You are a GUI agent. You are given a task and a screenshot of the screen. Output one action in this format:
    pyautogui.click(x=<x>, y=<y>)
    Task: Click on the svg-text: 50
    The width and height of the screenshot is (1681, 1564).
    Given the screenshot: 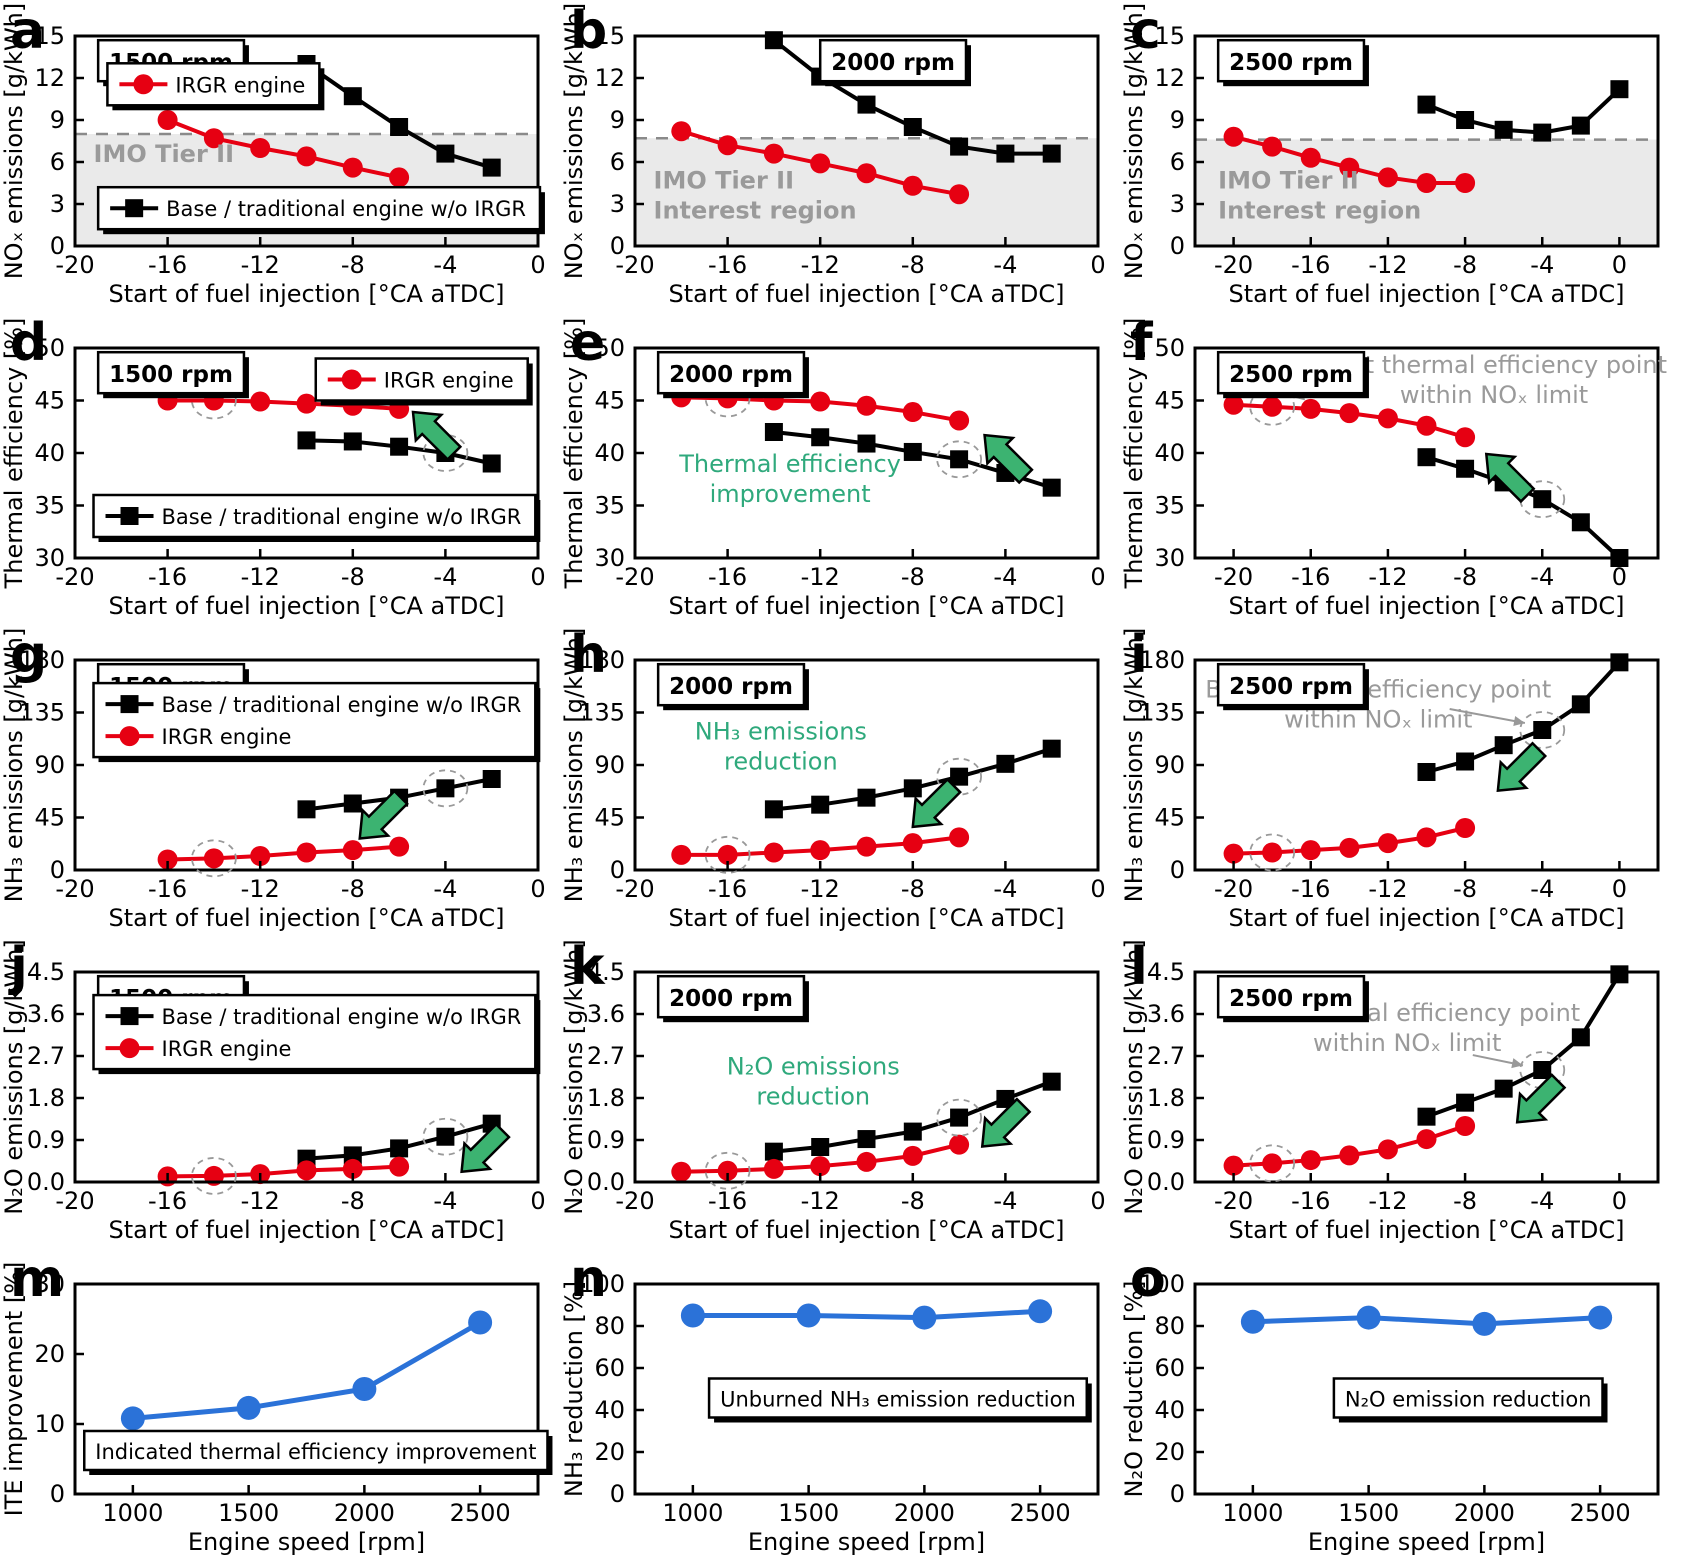 What is the action you would take?
    pyautogui.click(x=1169, y=348)
    